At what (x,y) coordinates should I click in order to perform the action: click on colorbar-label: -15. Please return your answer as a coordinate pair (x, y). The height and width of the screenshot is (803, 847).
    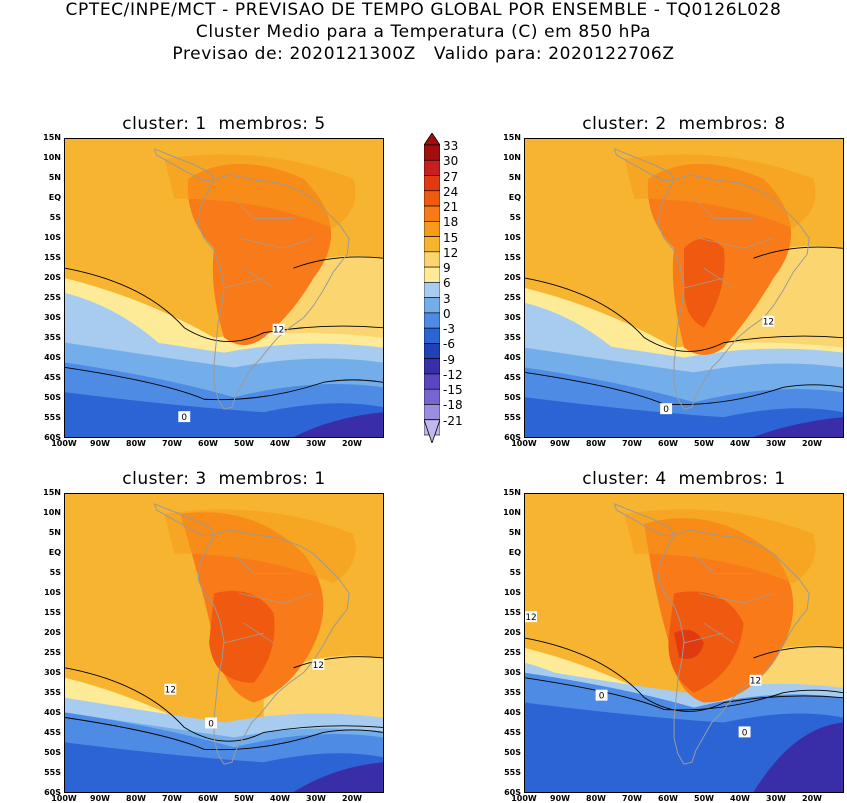
    Looking at the image, I should click on (453, 390).